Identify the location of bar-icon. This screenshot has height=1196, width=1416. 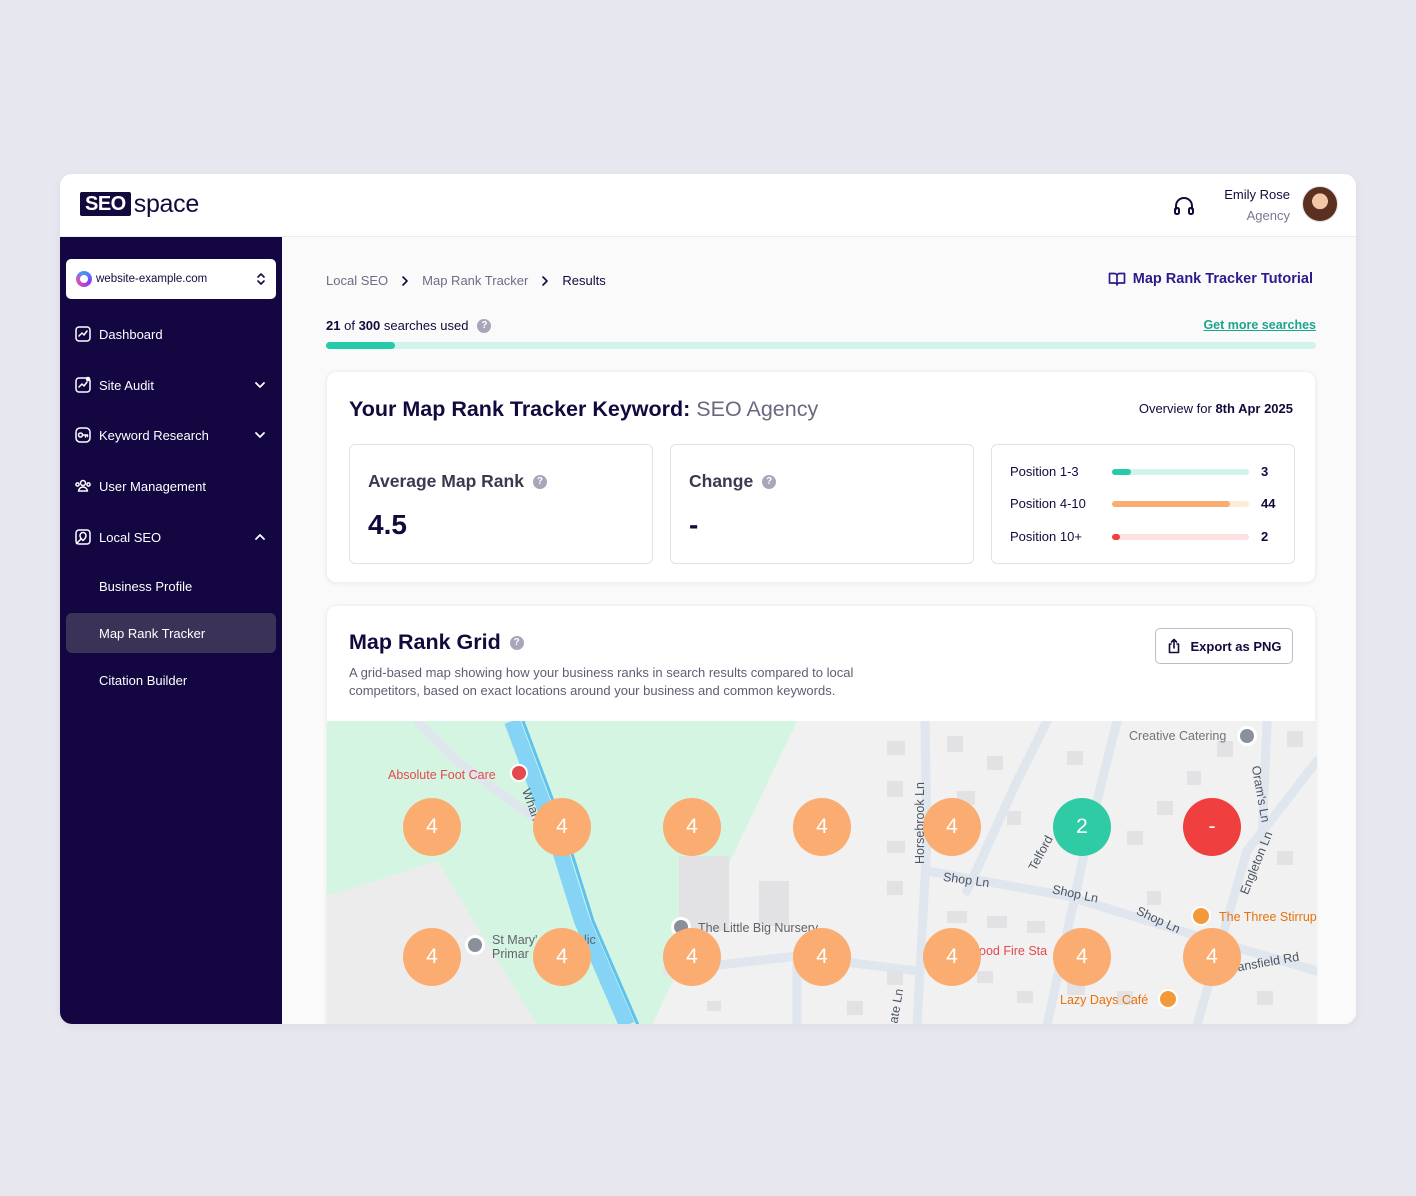
(1201, 916).